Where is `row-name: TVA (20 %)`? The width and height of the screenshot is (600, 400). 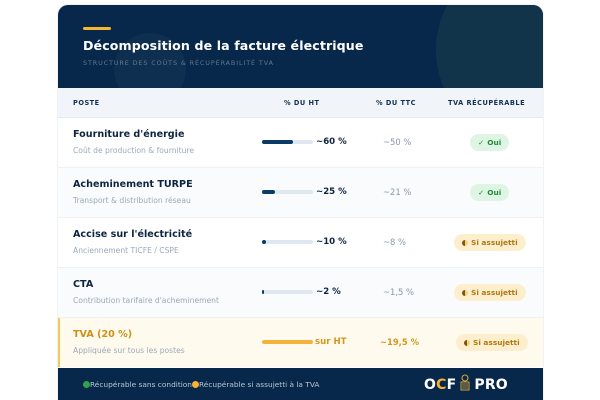 row-name: TVA (20 %) is located at coordinates (103, 334).